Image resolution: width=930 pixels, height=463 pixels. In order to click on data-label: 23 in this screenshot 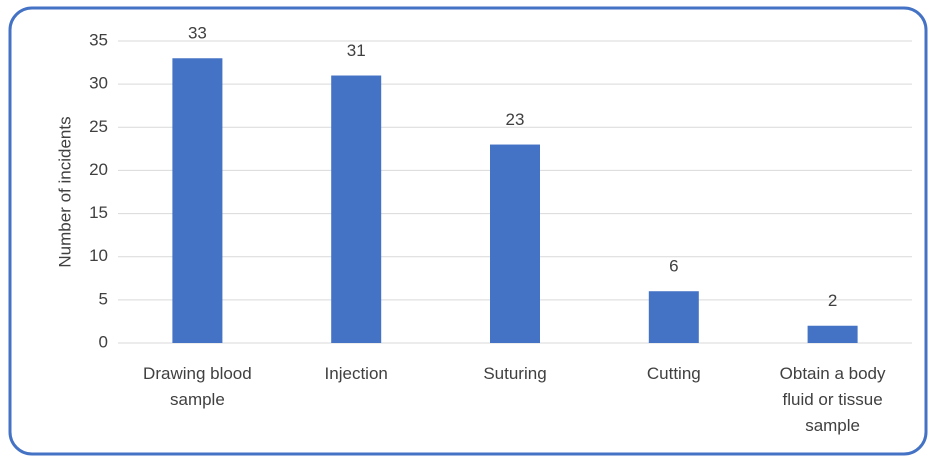, I will do `click(515, 119)`.